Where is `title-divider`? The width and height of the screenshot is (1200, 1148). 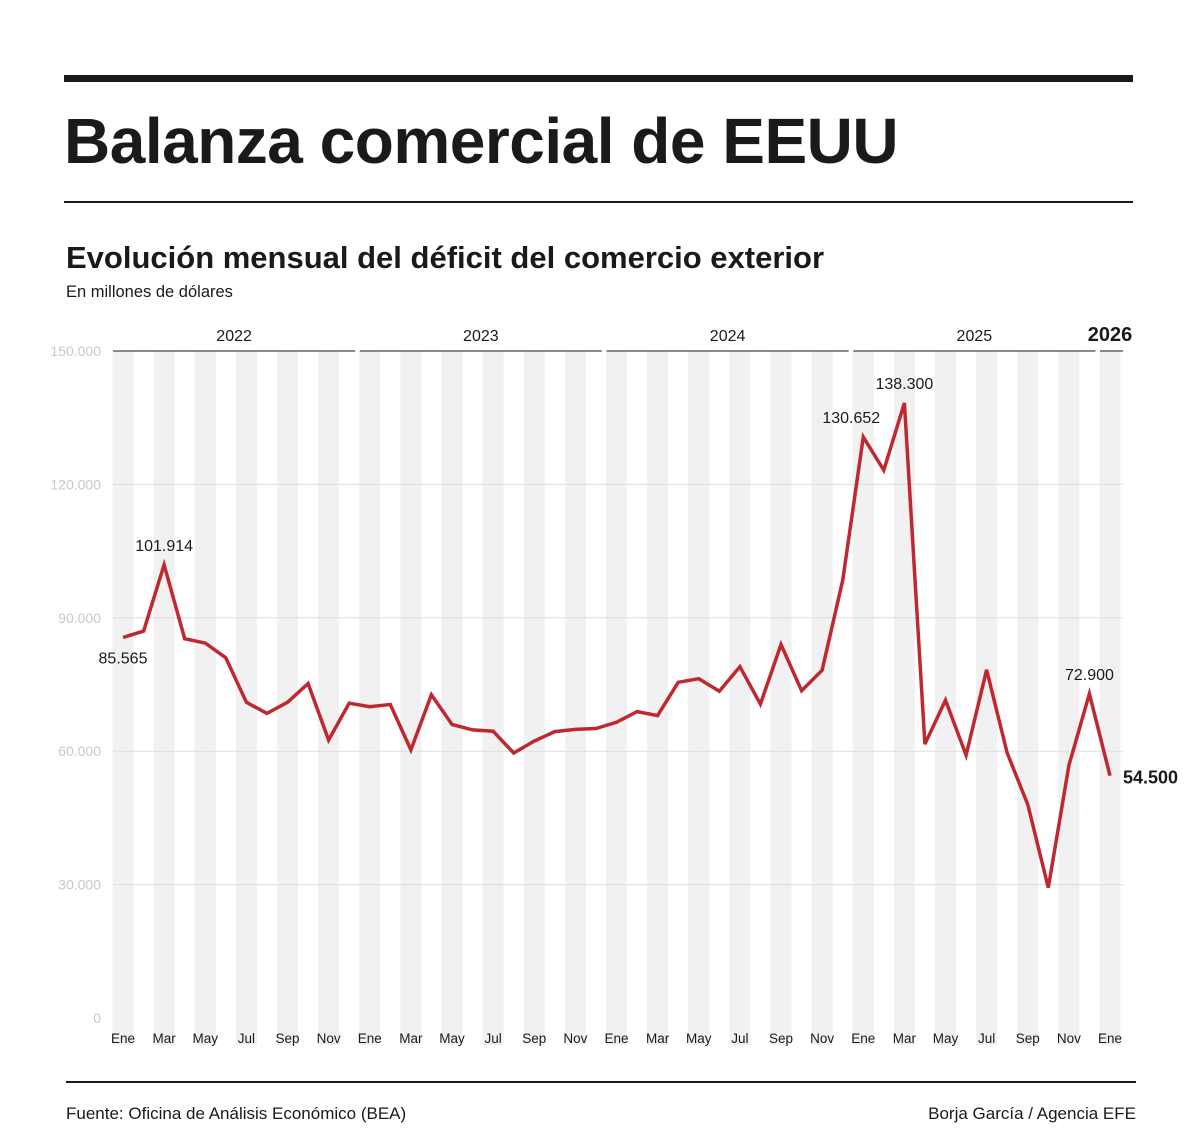
title-divider is located at coordinates (598, 202).